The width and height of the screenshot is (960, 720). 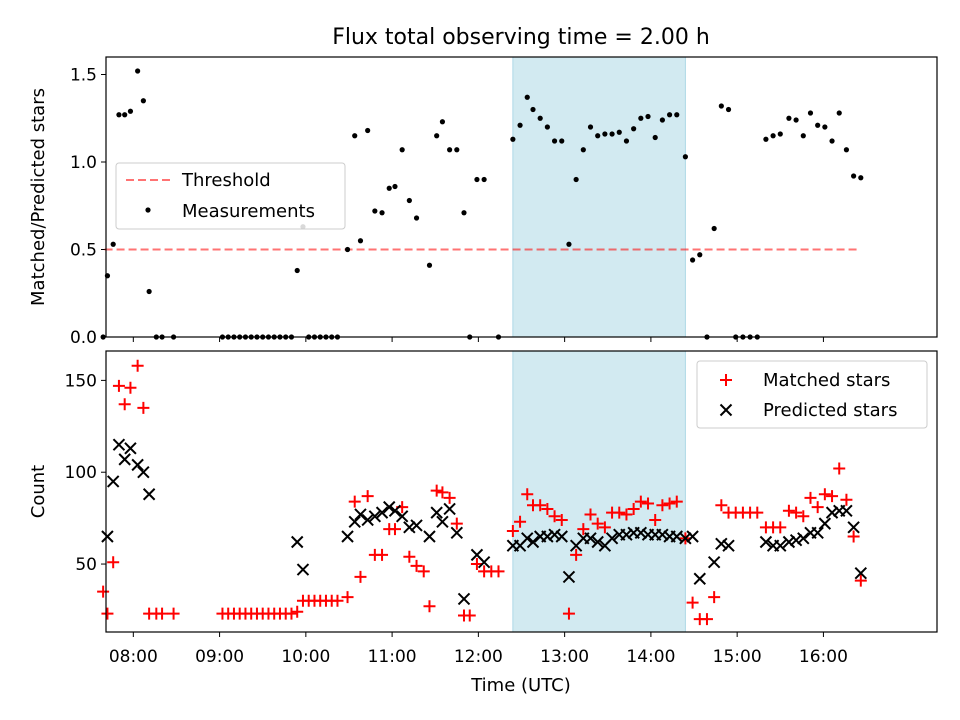 What do you see at coordinates (83, 163) in the screenshot?
I see `top-y-tick-label: 1.0` at bounding box center [83, 163].